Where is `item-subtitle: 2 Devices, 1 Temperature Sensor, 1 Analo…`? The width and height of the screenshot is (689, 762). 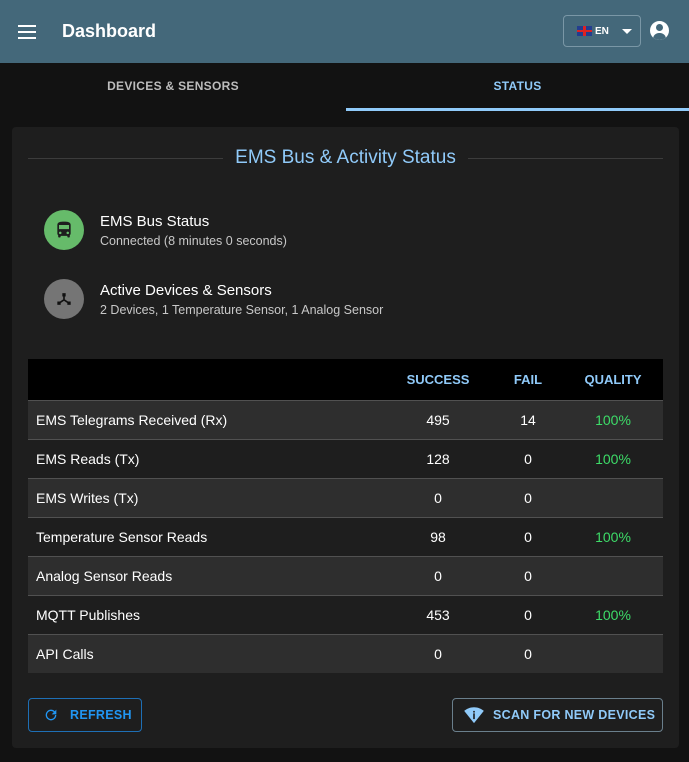 item-subtitle: 2 Devices, 1 Temperature Sensor, 1 Analo… is located at coordinates (242, 309).